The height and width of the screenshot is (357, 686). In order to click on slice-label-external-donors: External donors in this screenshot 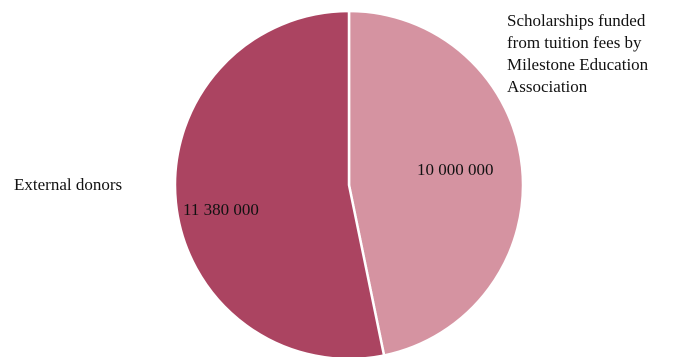, I will do `click(68, 184)`.